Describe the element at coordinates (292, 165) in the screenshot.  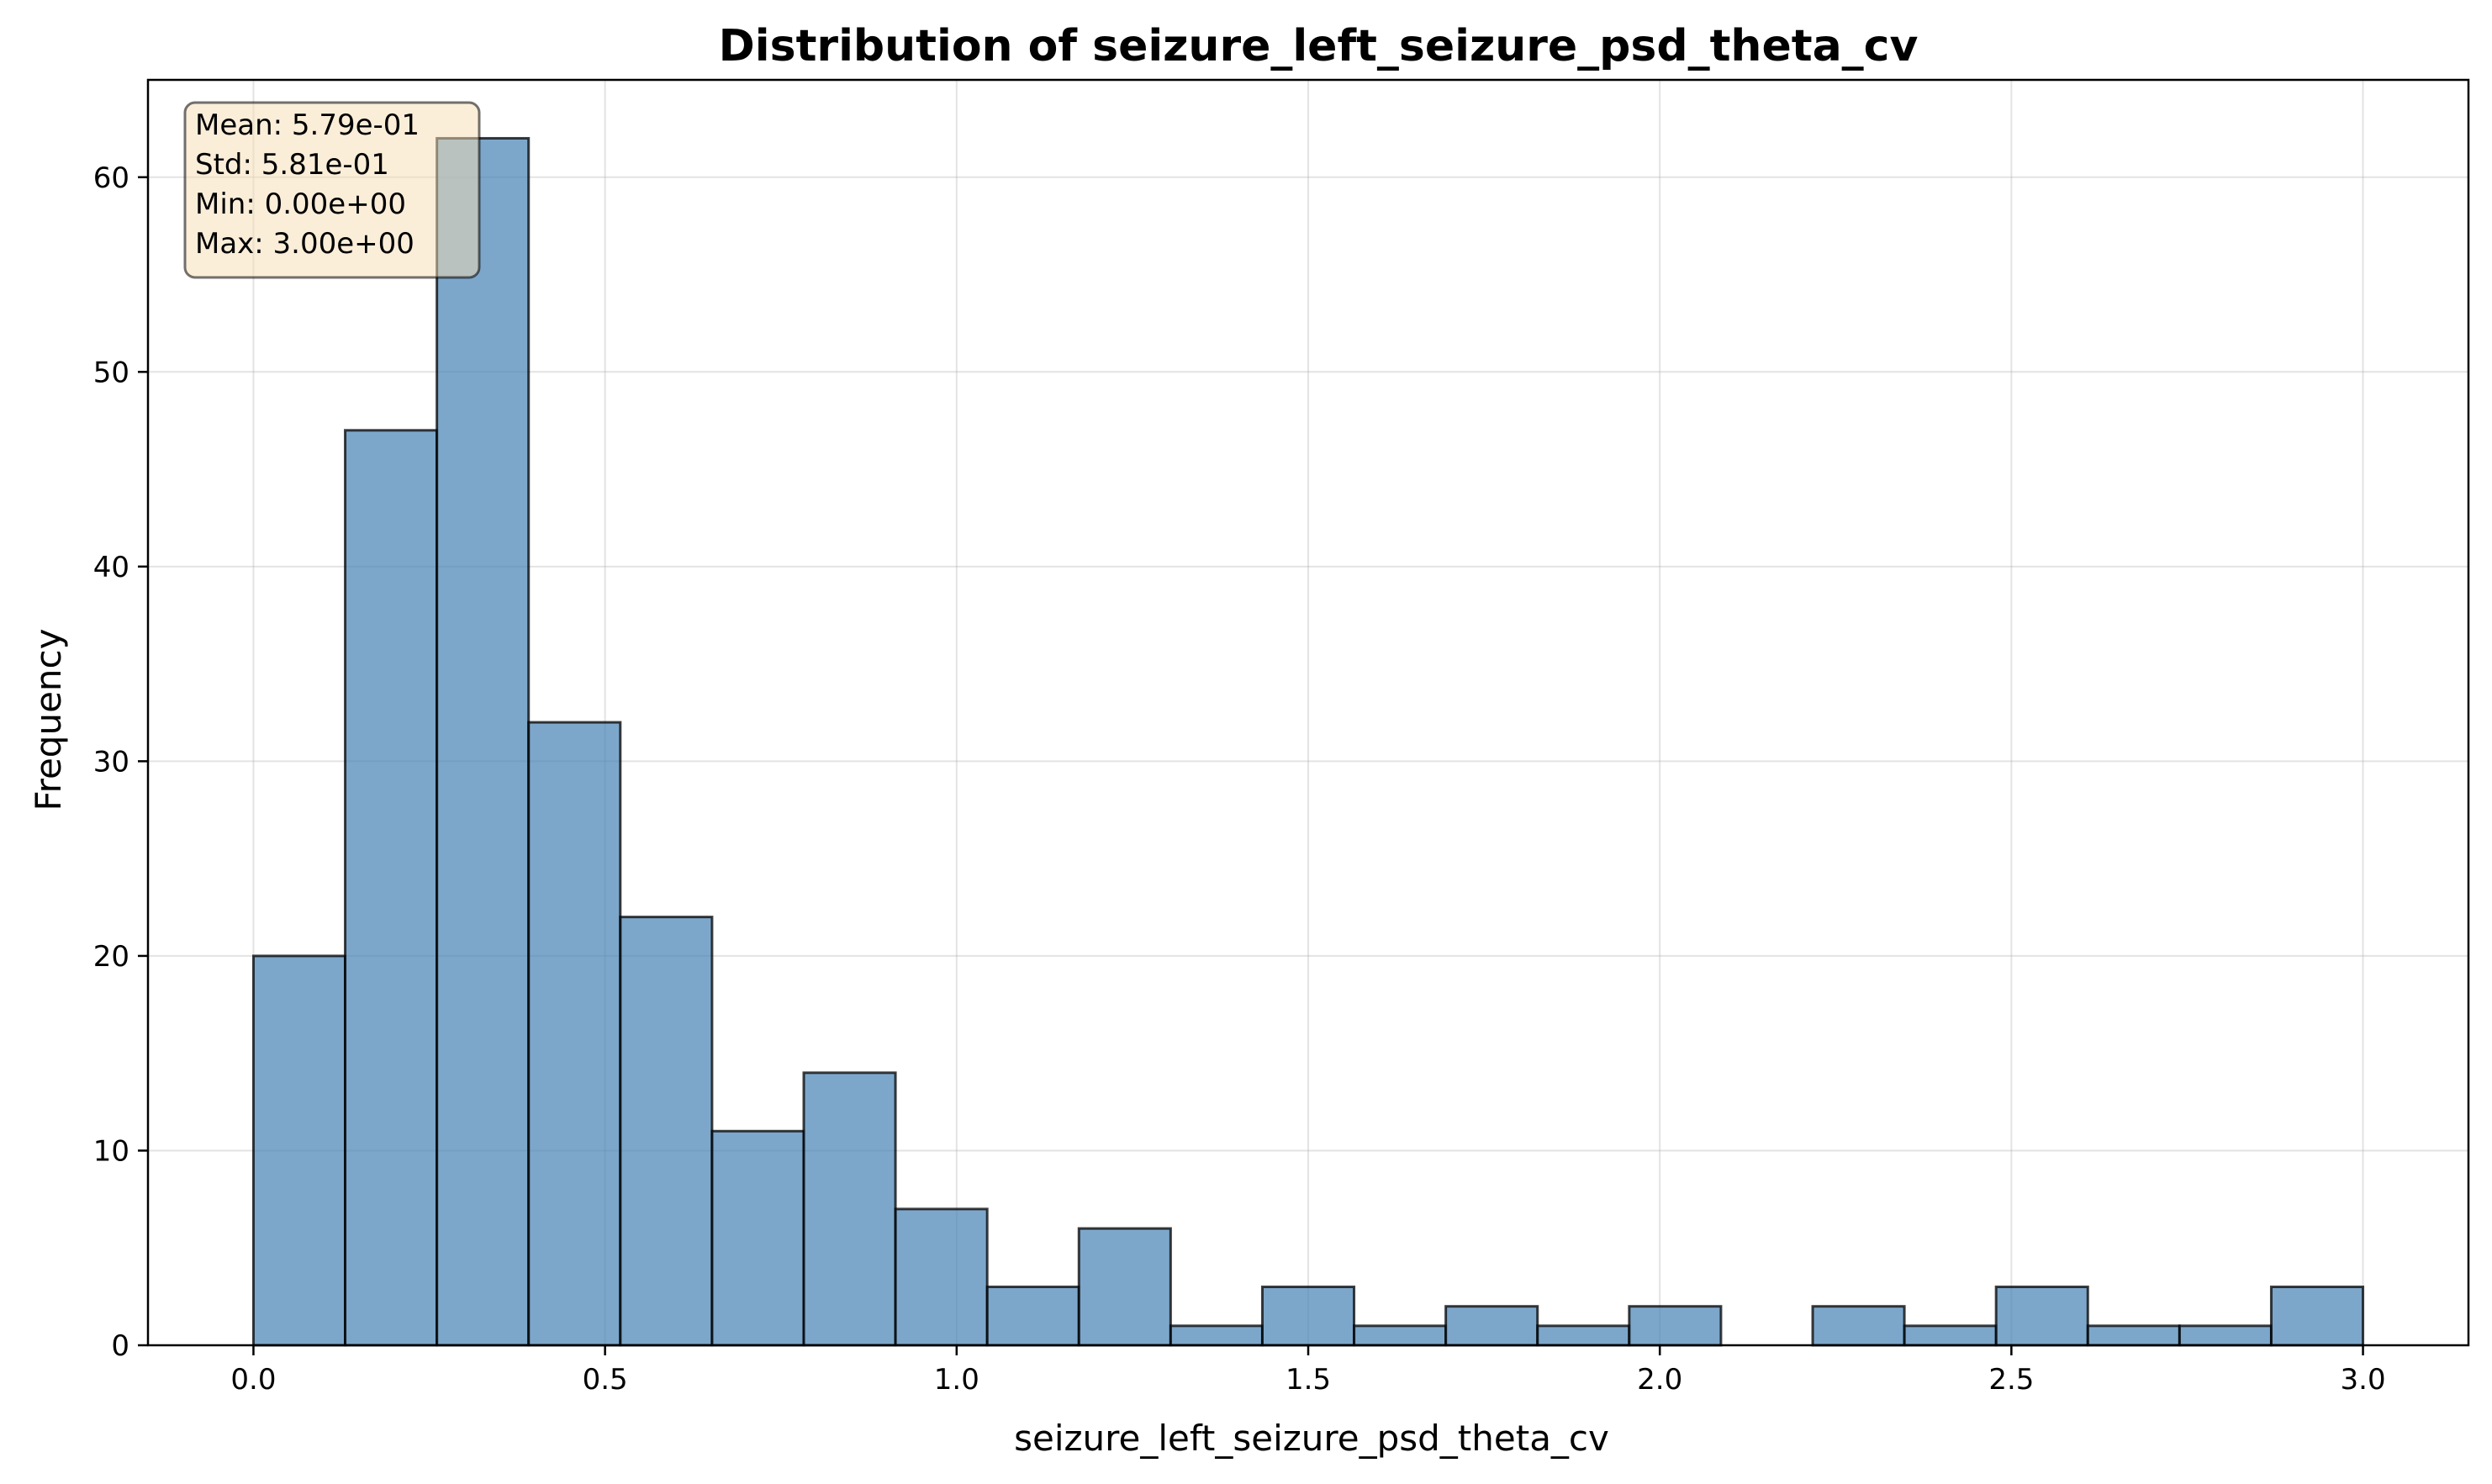
I see `stats-std: Std: 5.81e-01` at that location.